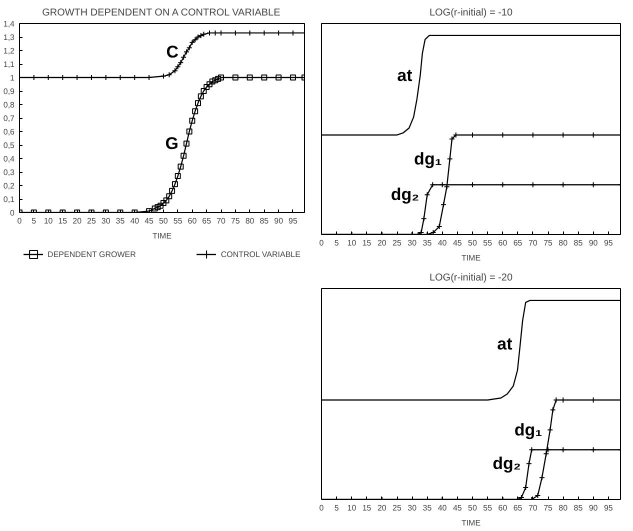 The image size is (633, 531). Describe the element at coordinates (13, 213) in the screenshot. I see `y-tick-label: 0` at that location.